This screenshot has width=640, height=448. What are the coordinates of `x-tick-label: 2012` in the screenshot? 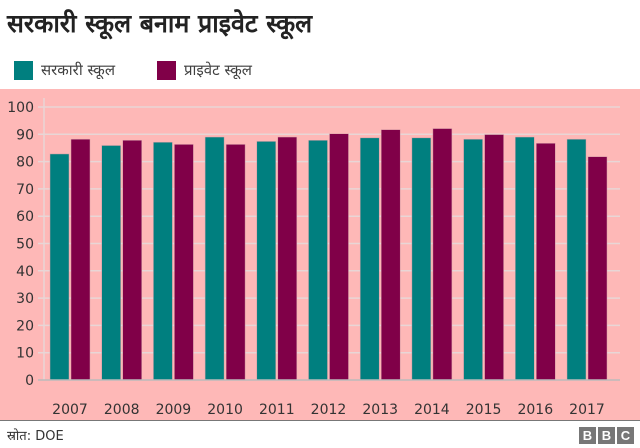 It's located at (329, 410).